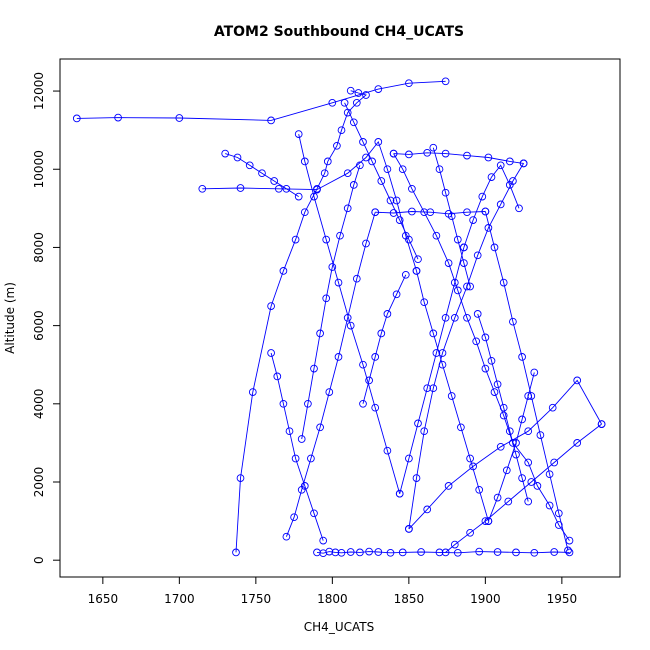  What do you see at coordinates (10, 318) in the screenshot?
I see `y-axis-label: Altitude (m)` at bounding box center [10, 318].